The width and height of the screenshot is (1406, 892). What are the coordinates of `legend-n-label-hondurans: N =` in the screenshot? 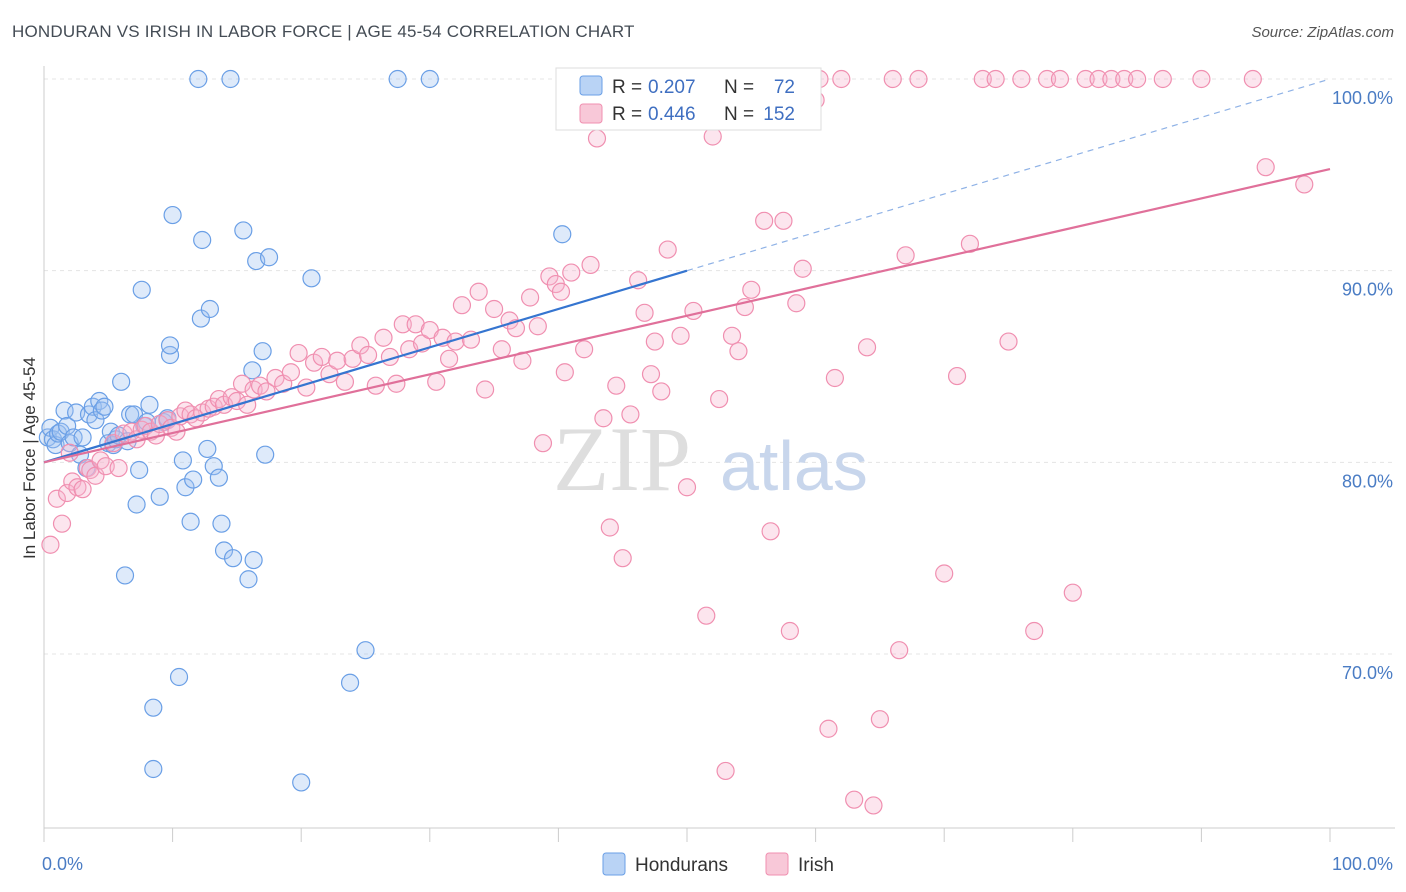 It's located at (739, 87).